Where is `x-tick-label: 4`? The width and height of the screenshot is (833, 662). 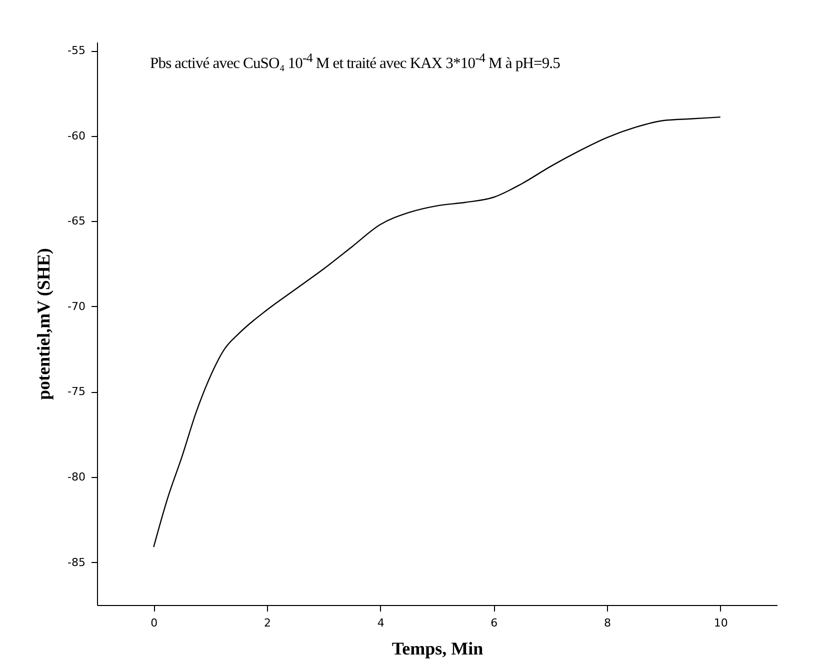 x-tick-label: 4 is located at coordinates (380, 623).